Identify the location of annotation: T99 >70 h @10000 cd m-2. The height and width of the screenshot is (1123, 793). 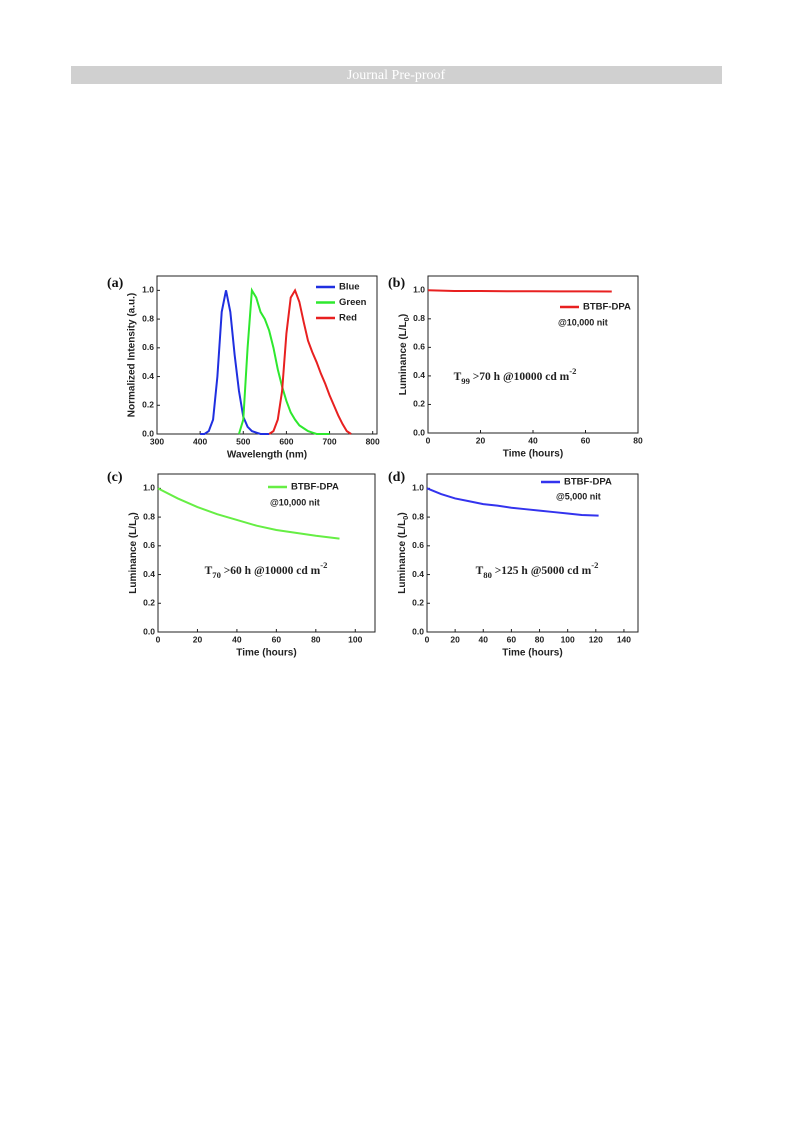
(515, 376).